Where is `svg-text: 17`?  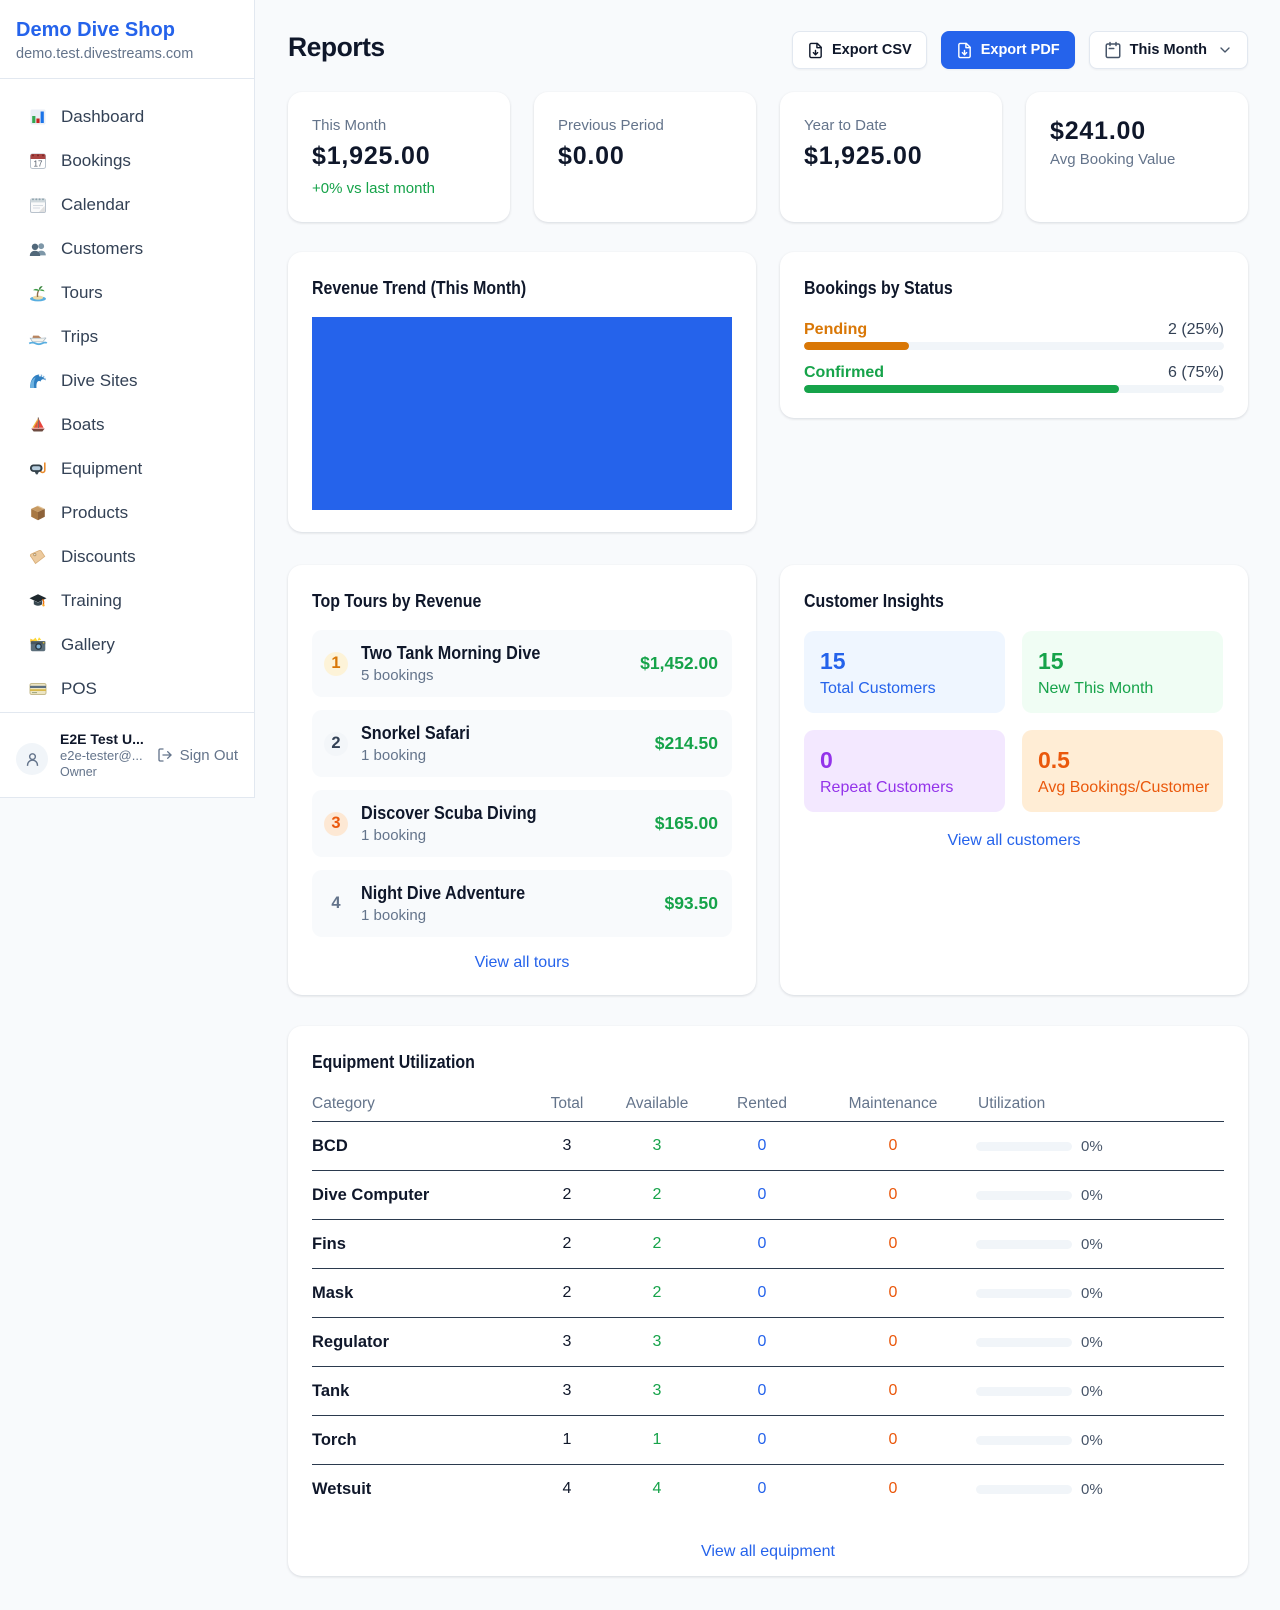
svg-text: 17 is located at coordinates (38, 164).